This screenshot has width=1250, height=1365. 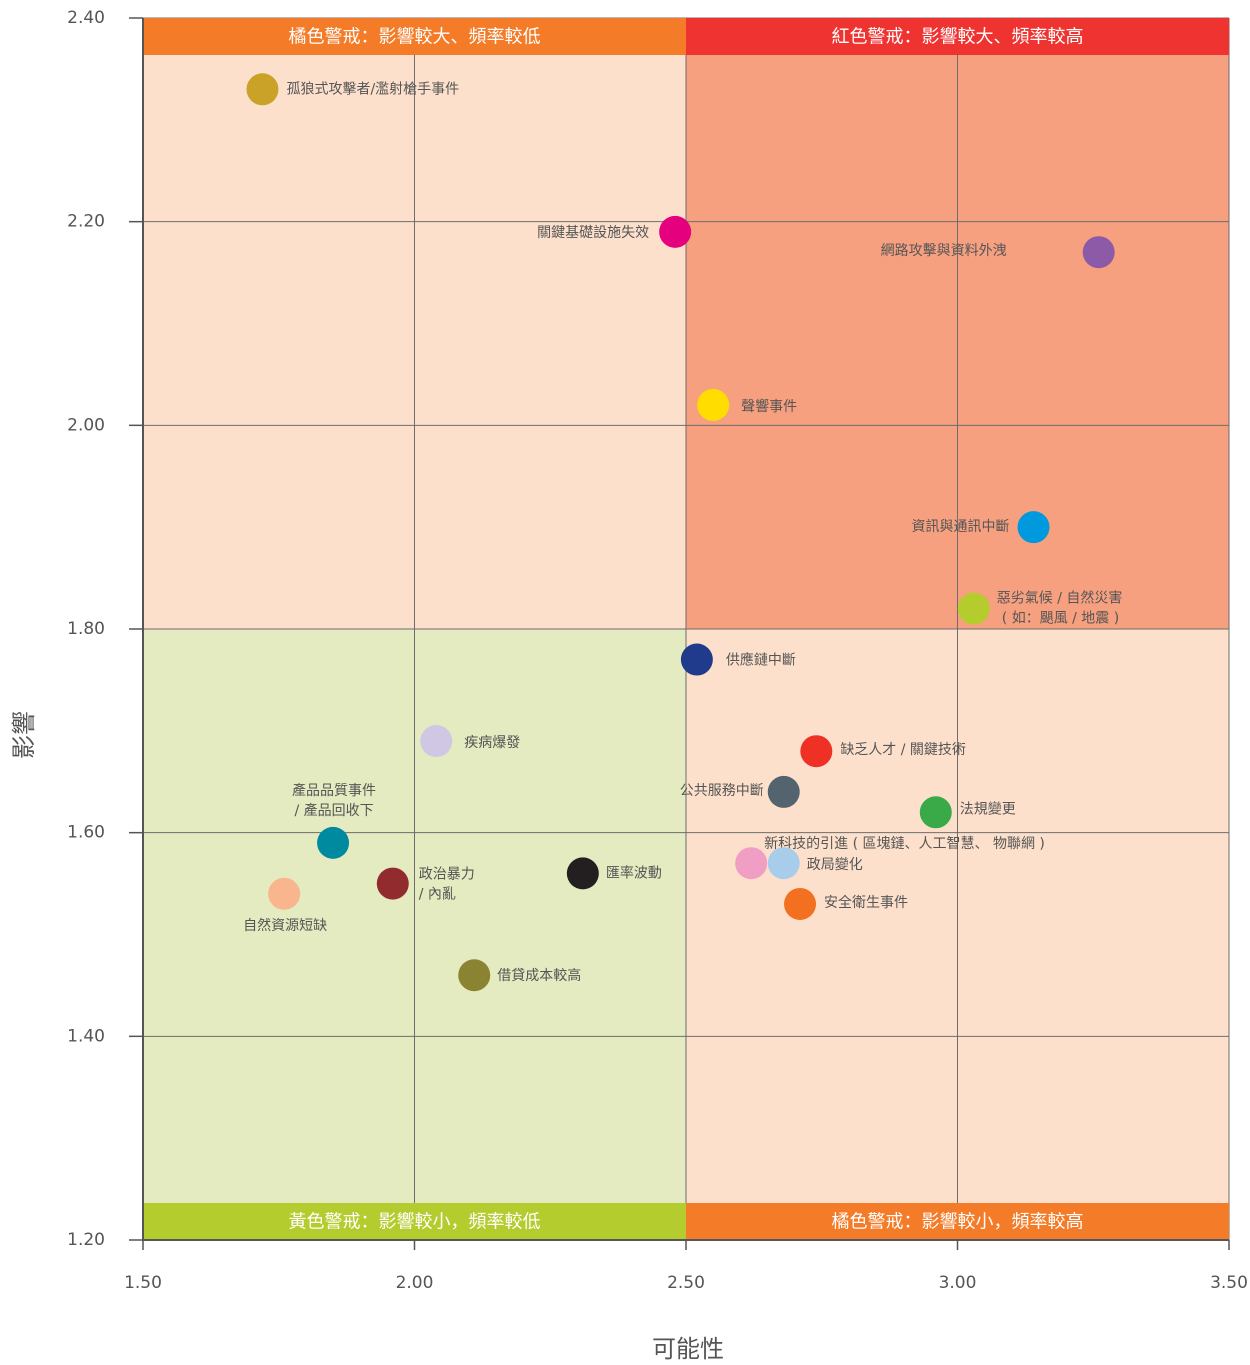 I want to click on x-tick-label: 2.00, so click(x=415, y=1283).